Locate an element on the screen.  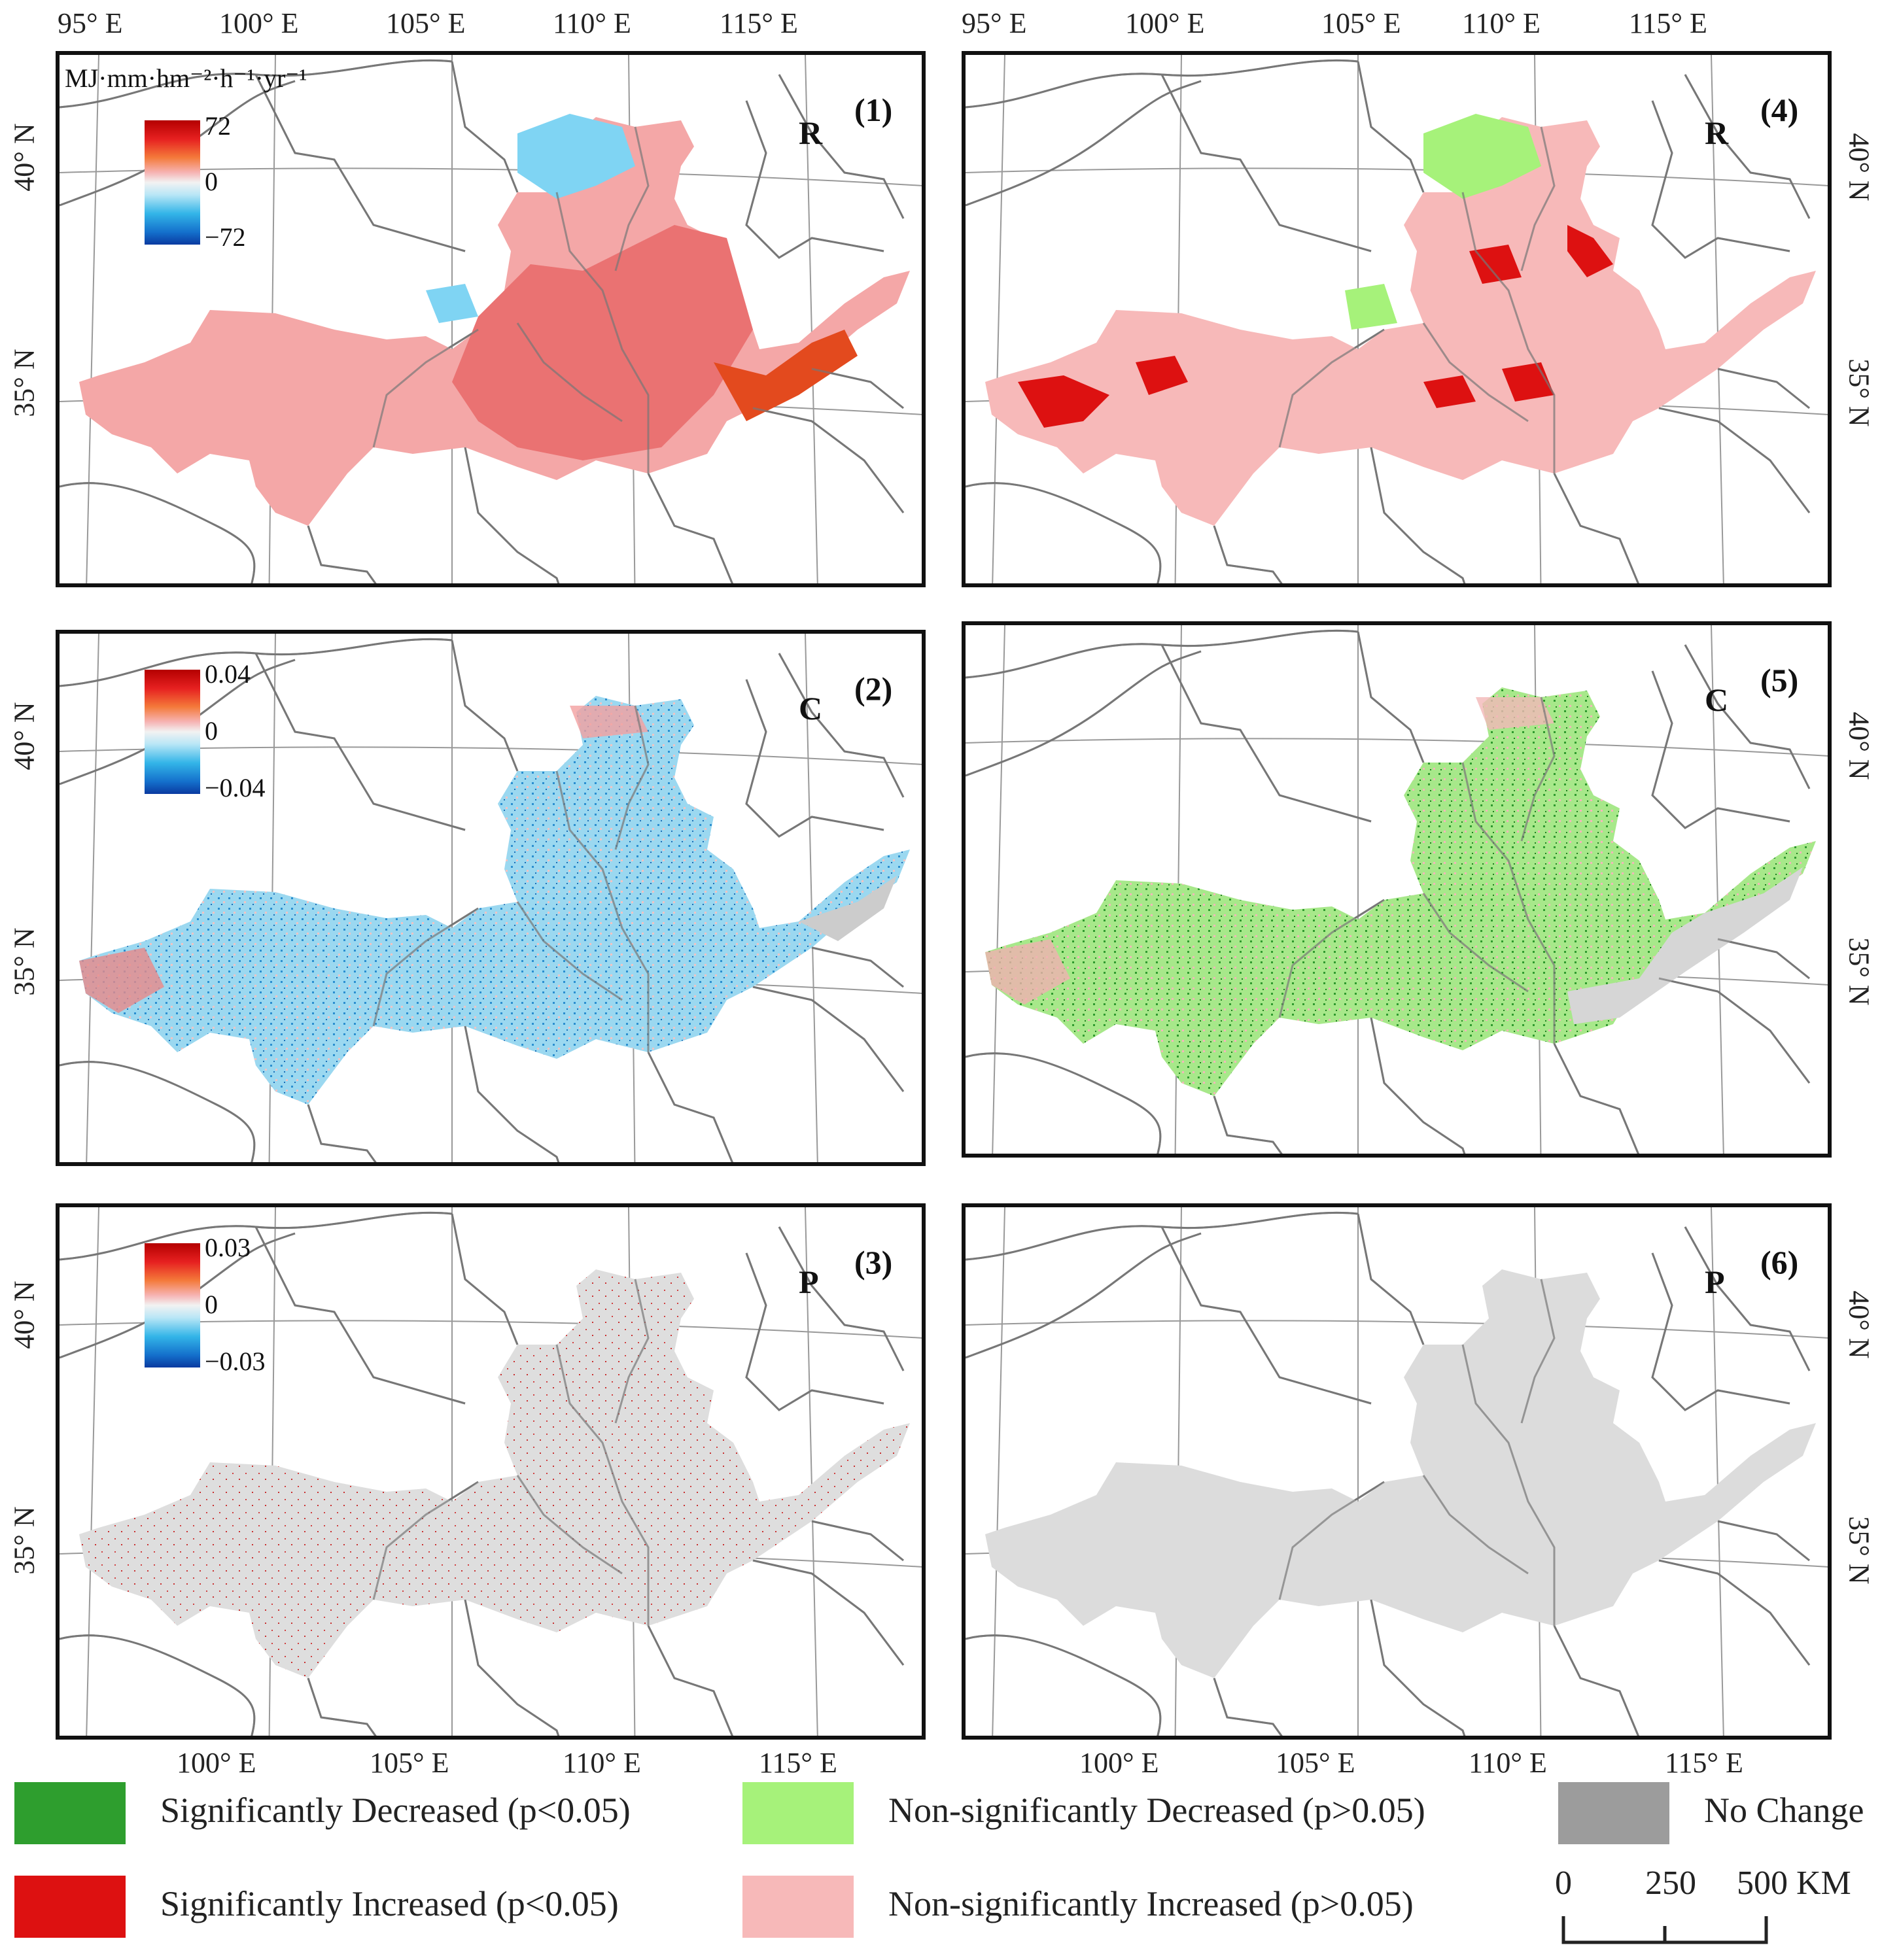
map-panel-4-svg is located at coordinates (1397, 319).